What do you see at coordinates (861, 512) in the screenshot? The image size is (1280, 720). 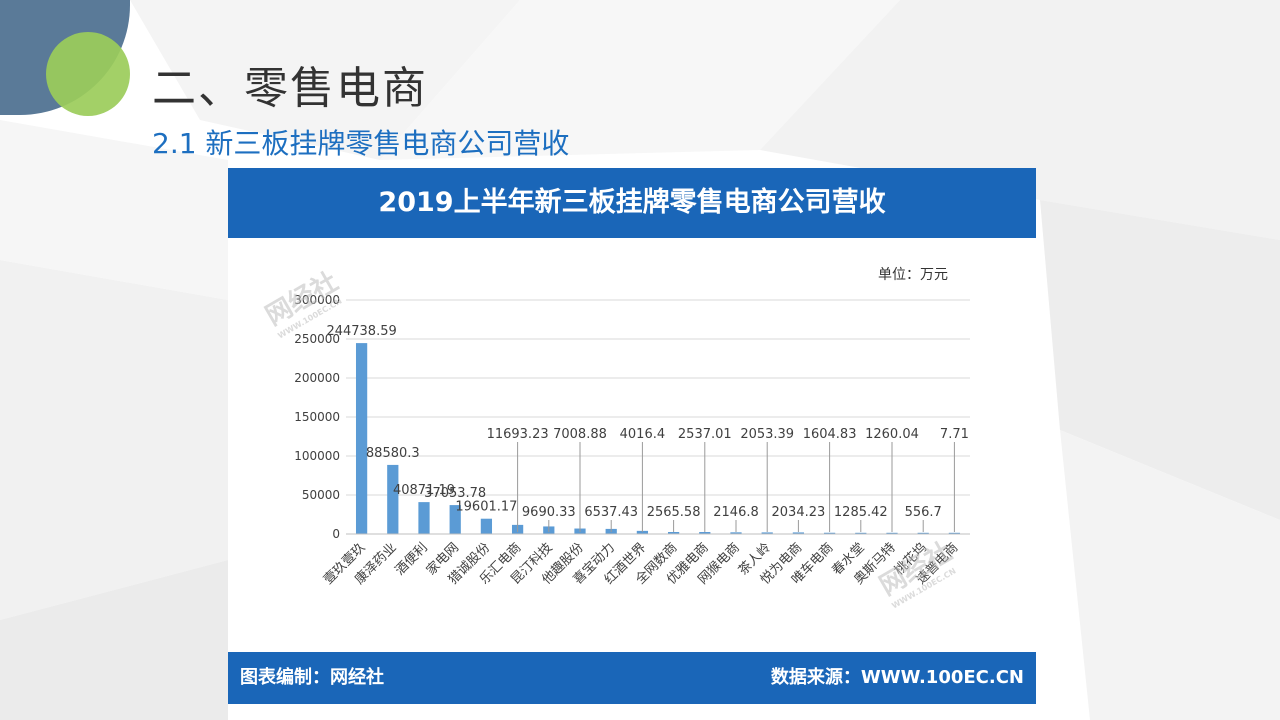 I see `data-label: 1285.42` at bounding box center [861, 512].